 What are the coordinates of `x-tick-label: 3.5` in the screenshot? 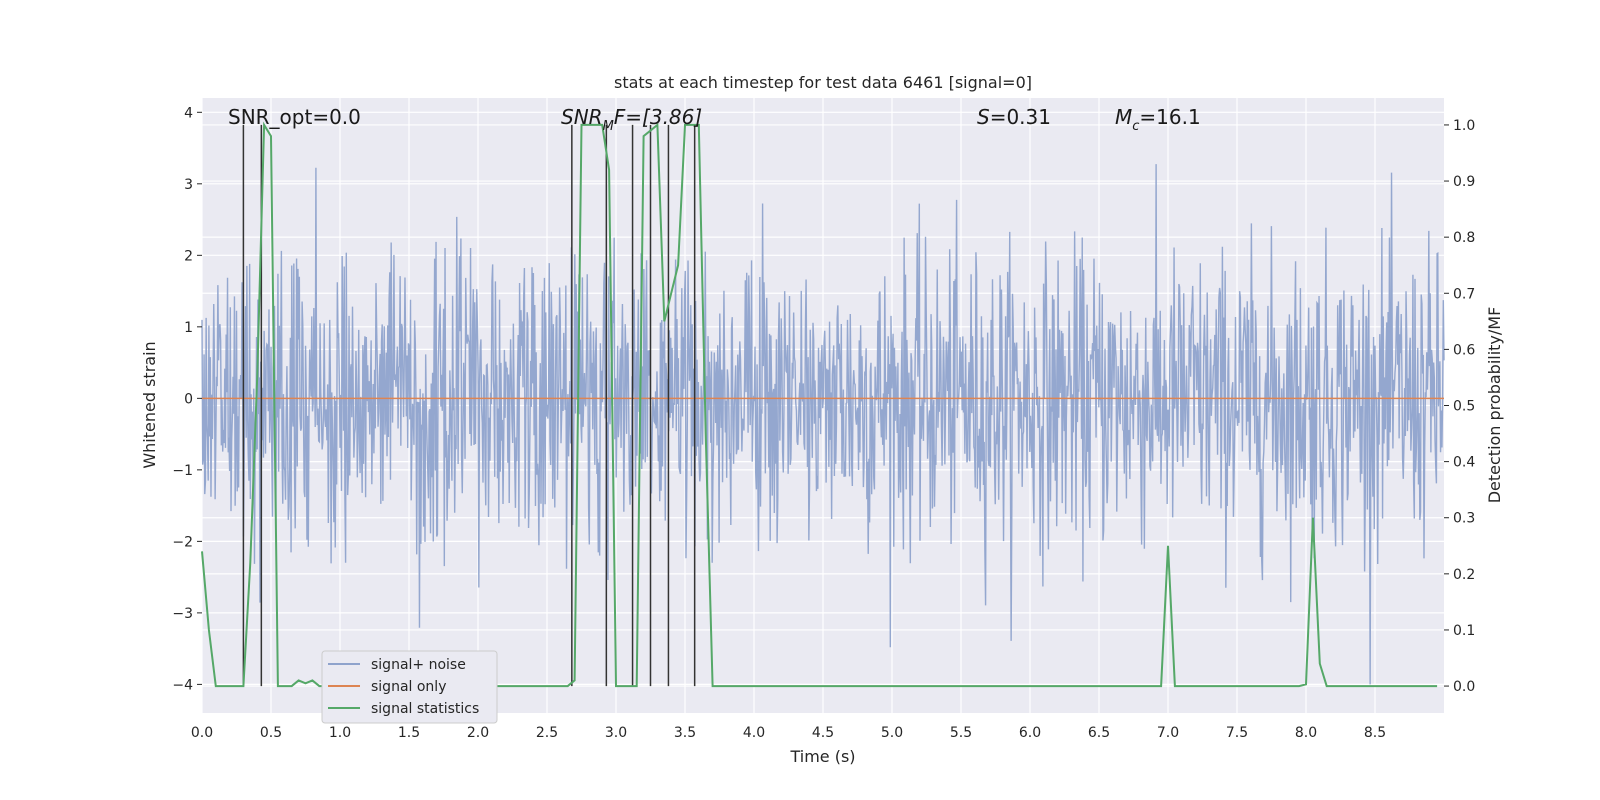 It's located at (685, 733).